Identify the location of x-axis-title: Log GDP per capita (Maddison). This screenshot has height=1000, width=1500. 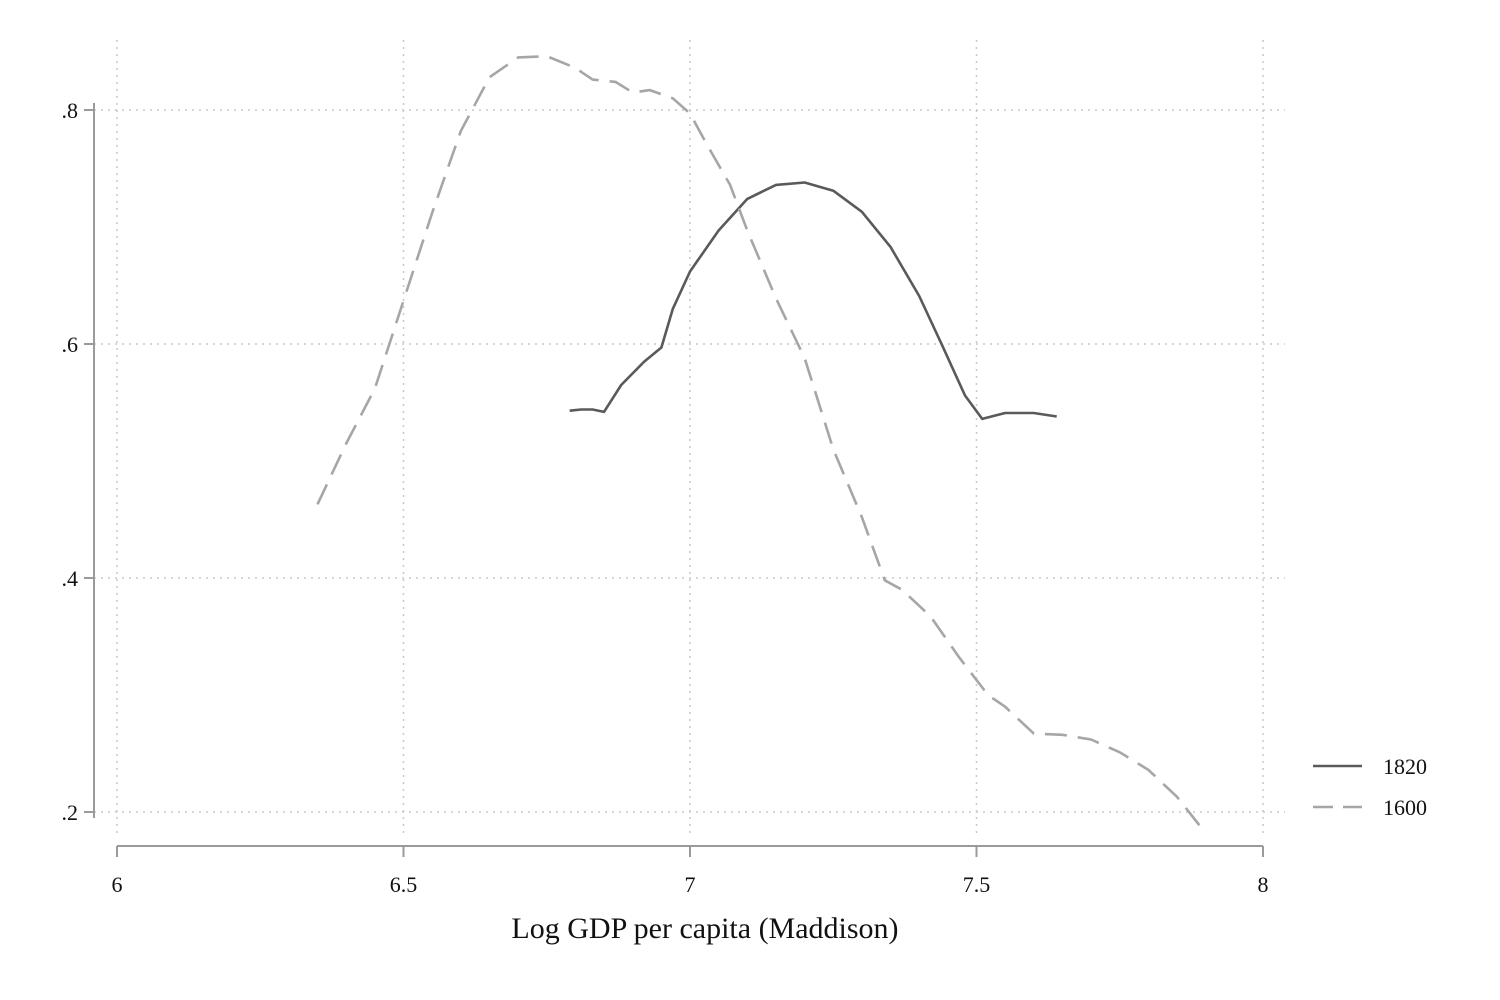
(704, 928).